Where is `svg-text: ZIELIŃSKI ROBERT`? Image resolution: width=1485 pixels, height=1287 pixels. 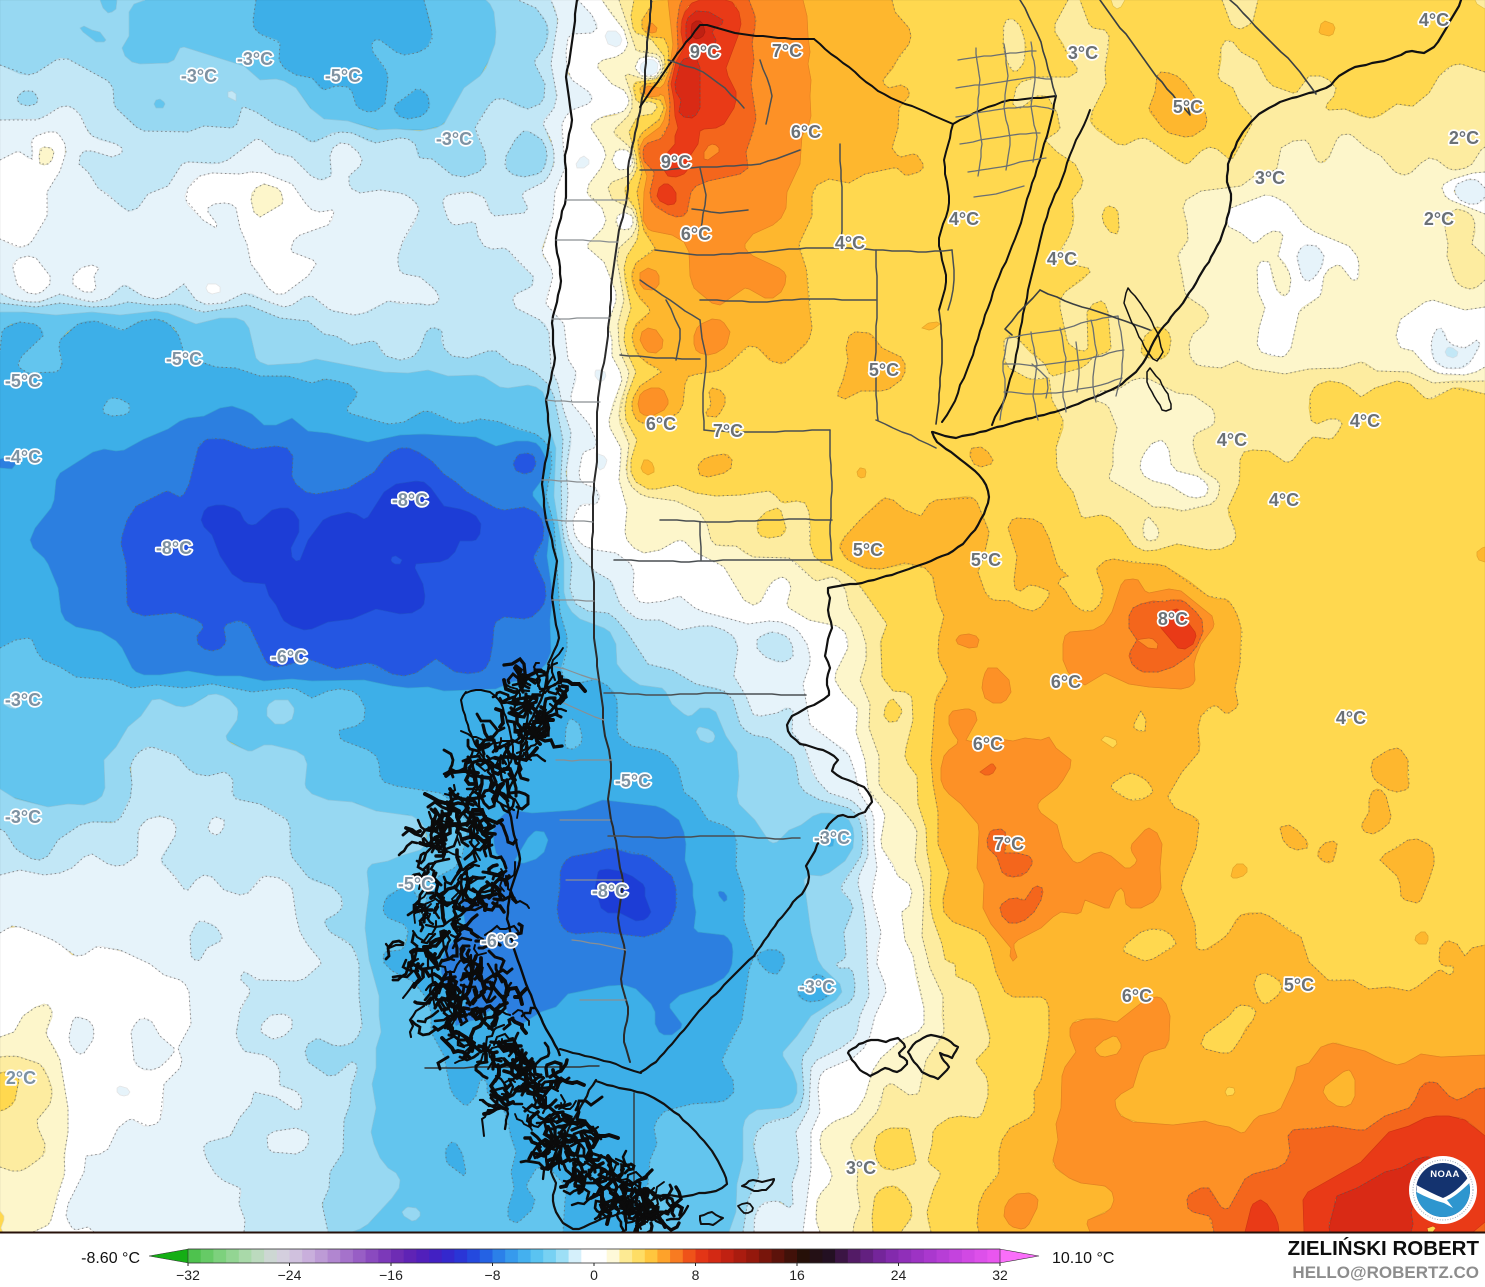 svg-text: ZIELIŃSKI ROBERT is located at coordinates (1384, 1248).